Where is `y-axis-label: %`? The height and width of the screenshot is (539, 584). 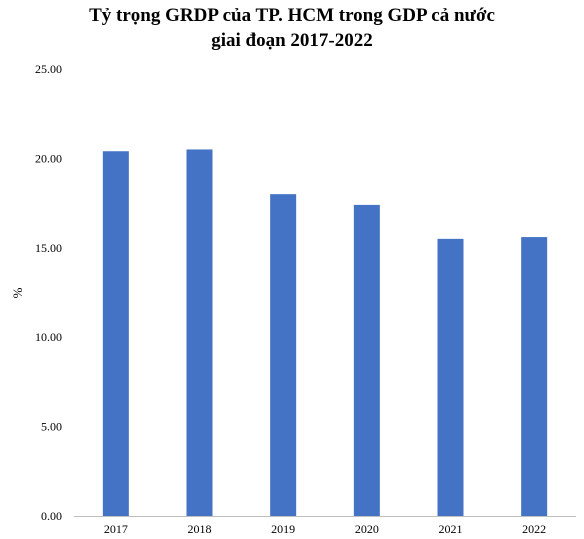
y-axis-label: % is located at coordinates (17, 292).